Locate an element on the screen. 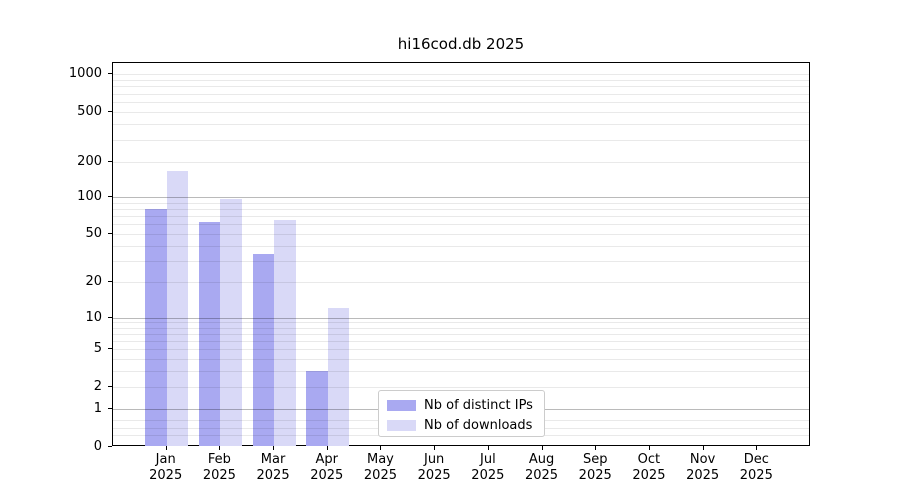 This screenshot has width=900, height=500. bar-ips-jan is located at coordinates (156, 327).